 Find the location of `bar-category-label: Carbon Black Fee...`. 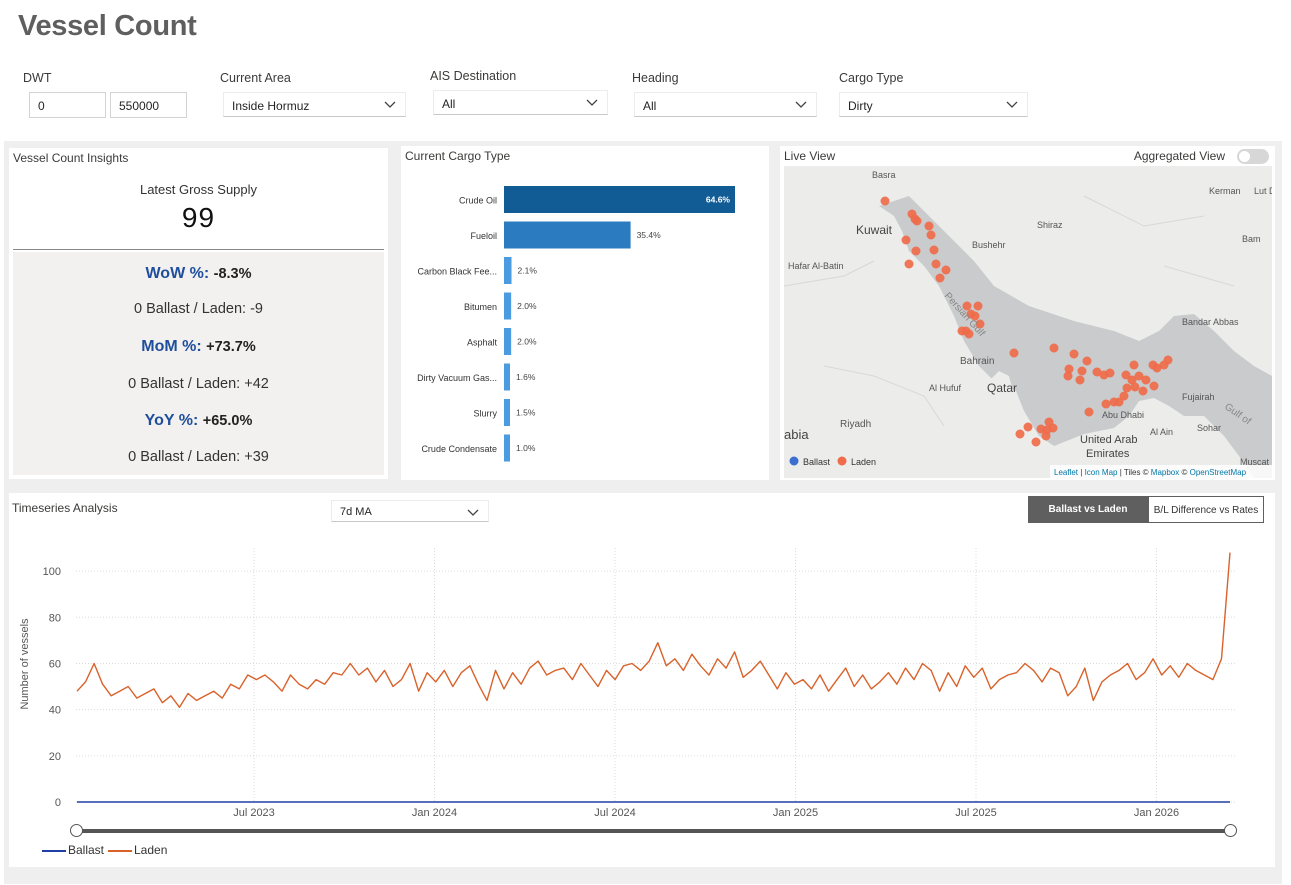

bar-category-label: Carbon Black Fee... is located at coordinates (457, 272).